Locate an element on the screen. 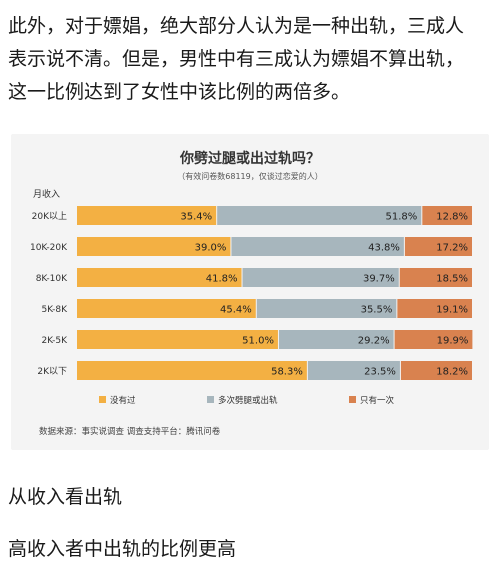  intro-line-2: 表示说不清。但是，男性中有三成认为嫖娼不算出轨， is located at coordinates (236, 59).